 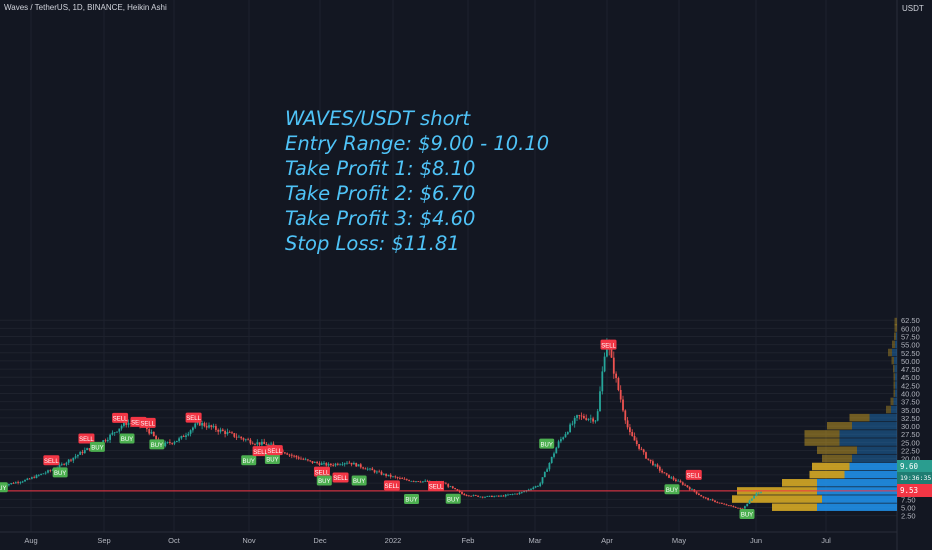 I want to click on price-tick-label: 35.00, so click(x=910, y=410).